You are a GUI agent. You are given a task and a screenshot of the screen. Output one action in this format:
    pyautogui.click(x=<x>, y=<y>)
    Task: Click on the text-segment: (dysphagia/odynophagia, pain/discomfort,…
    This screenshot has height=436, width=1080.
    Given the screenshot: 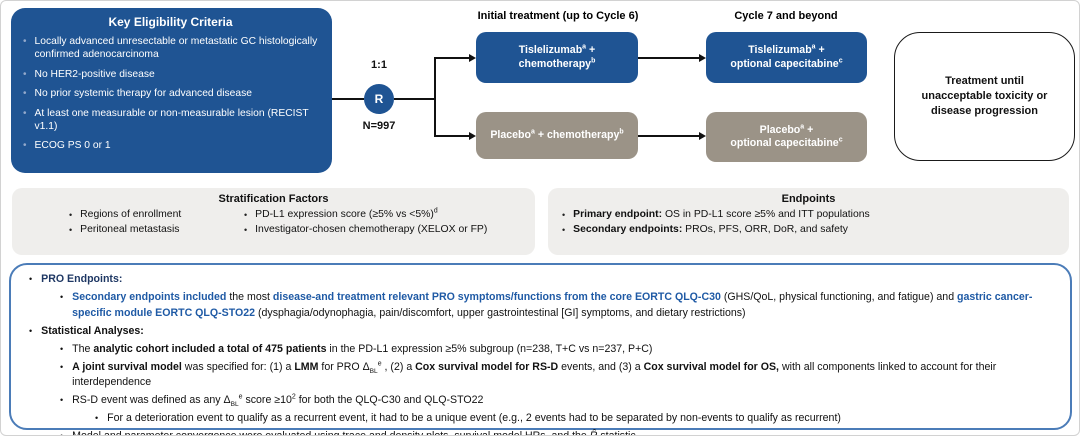 What is the action you would take?
    pyautogui.click(x=500, y=312)
    